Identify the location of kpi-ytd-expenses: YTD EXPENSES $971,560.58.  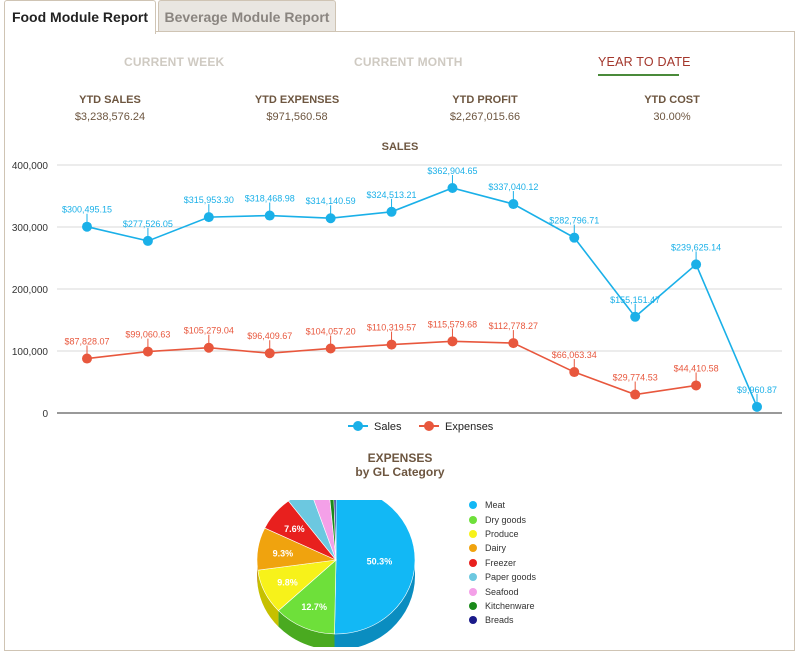
(297, 108).